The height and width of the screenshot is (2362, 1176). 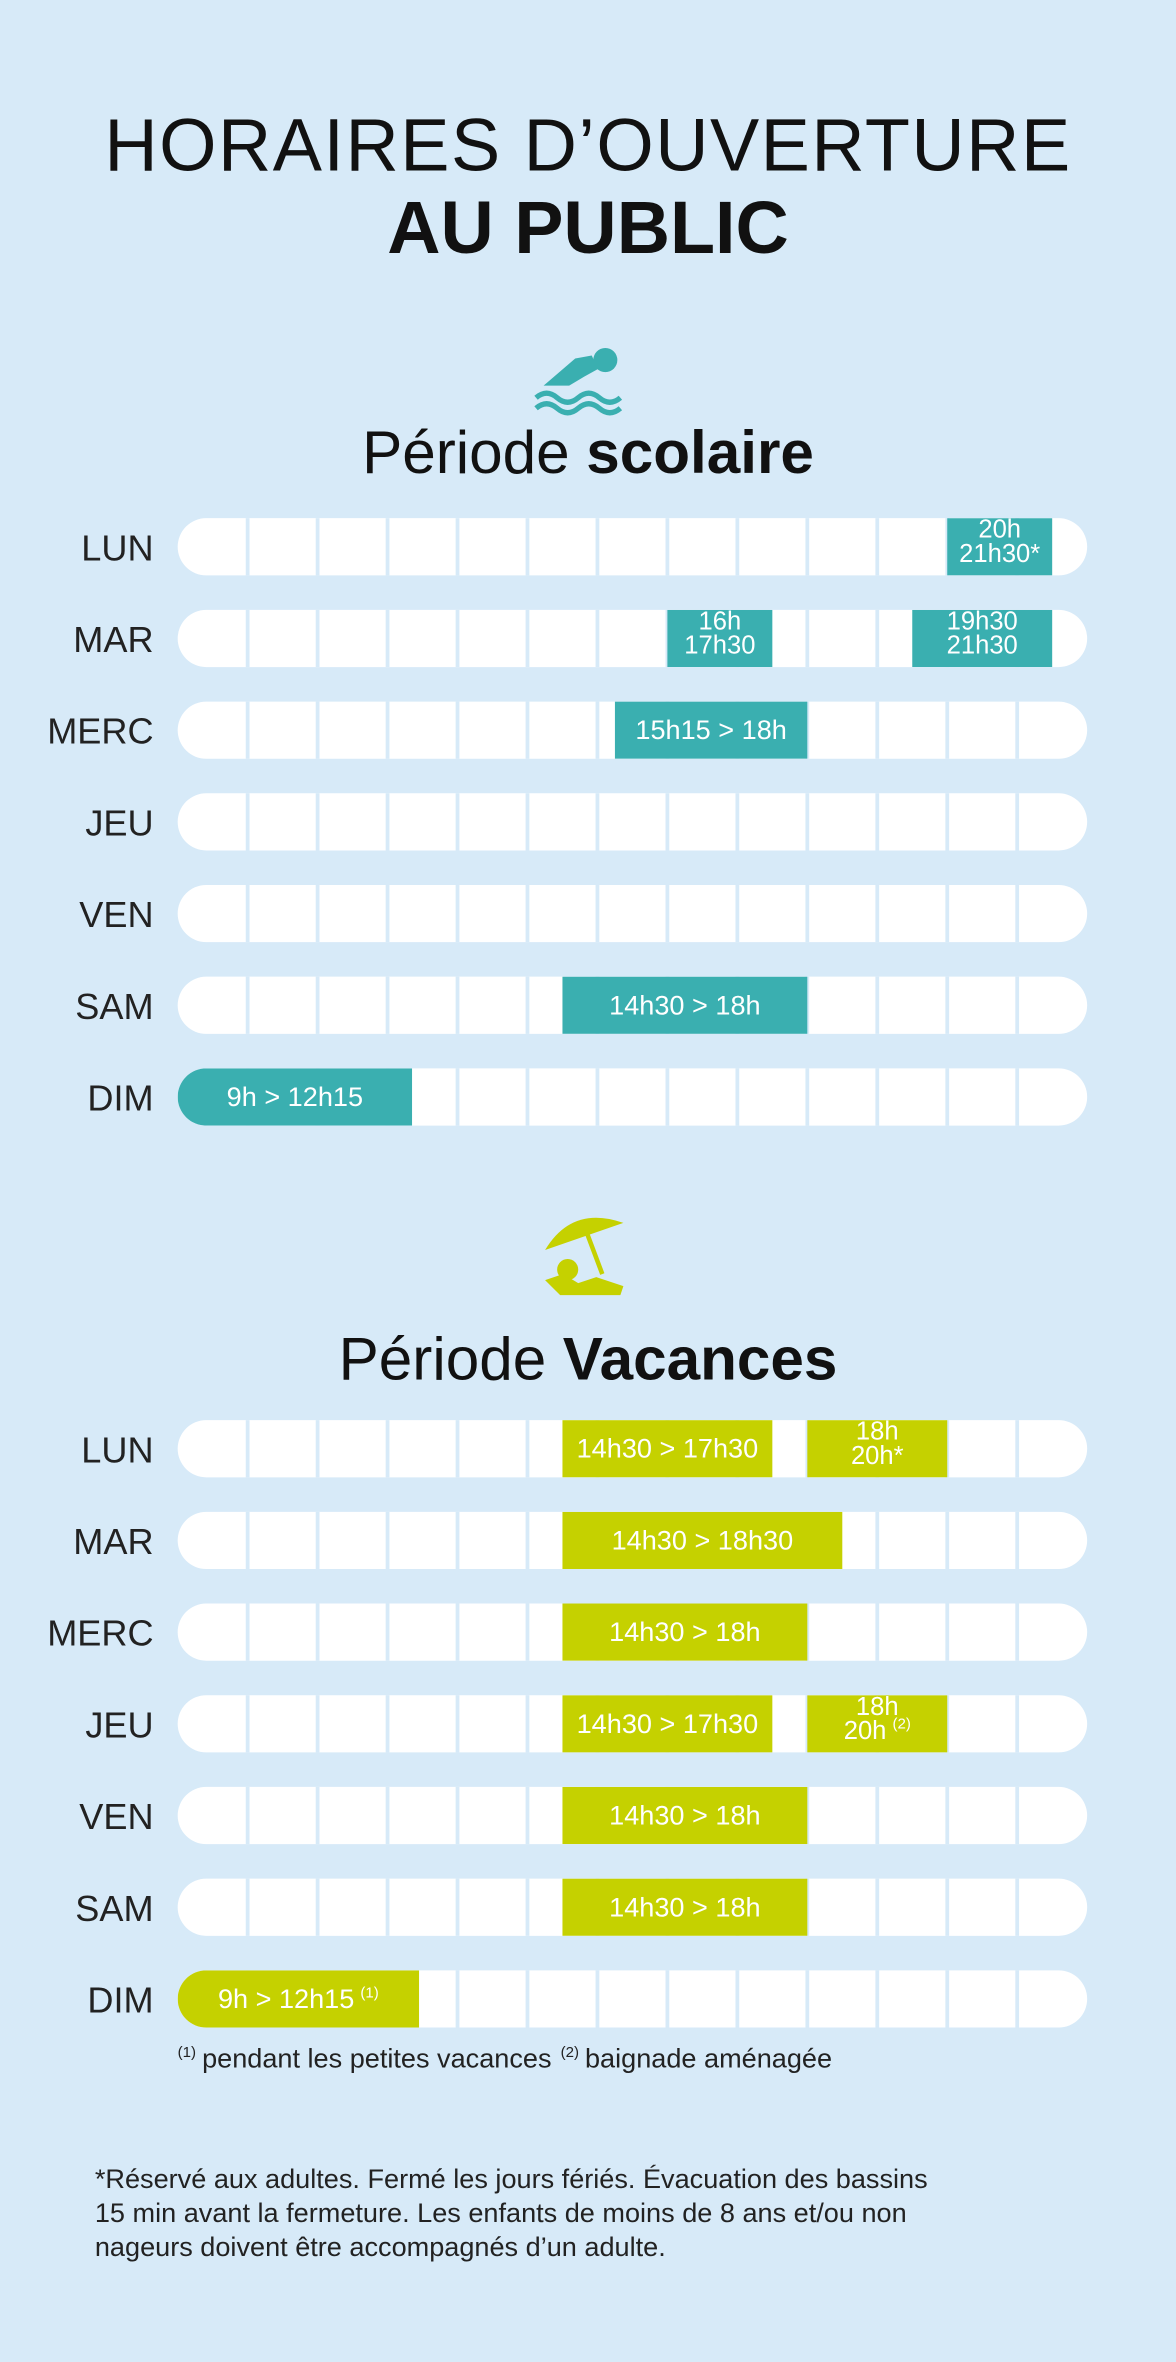 I want to click on block-time: 15h15 > 18h, so click(x=710, y=729).